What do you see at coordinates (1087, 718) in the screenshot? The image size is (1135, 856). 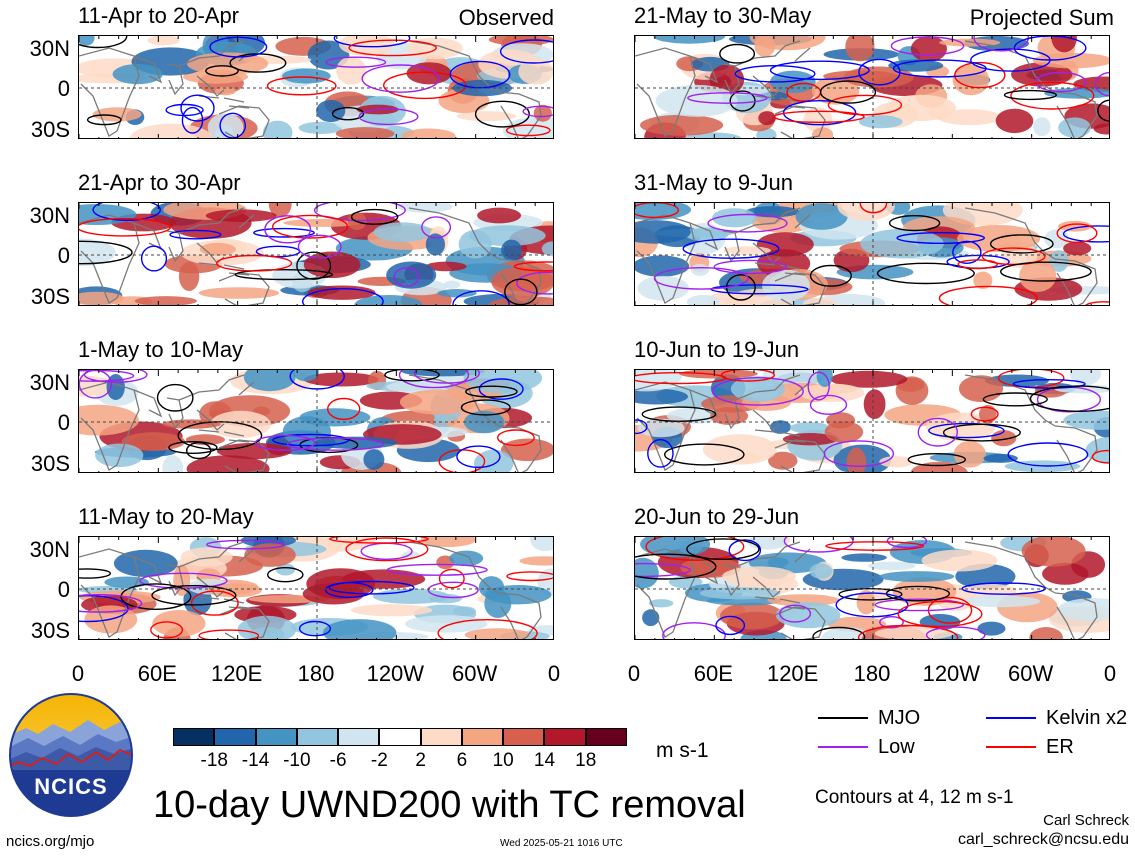 I see `legend-label: Kelvin x2` at bounding box center [1087, 718].